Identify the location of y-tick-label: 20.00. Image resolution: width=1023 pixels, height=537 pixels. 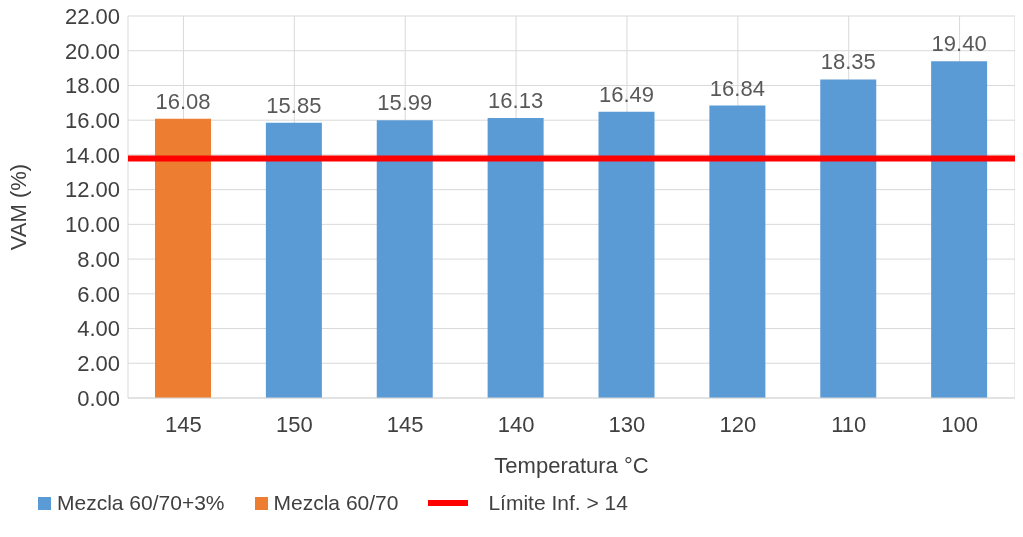
(92, 51).